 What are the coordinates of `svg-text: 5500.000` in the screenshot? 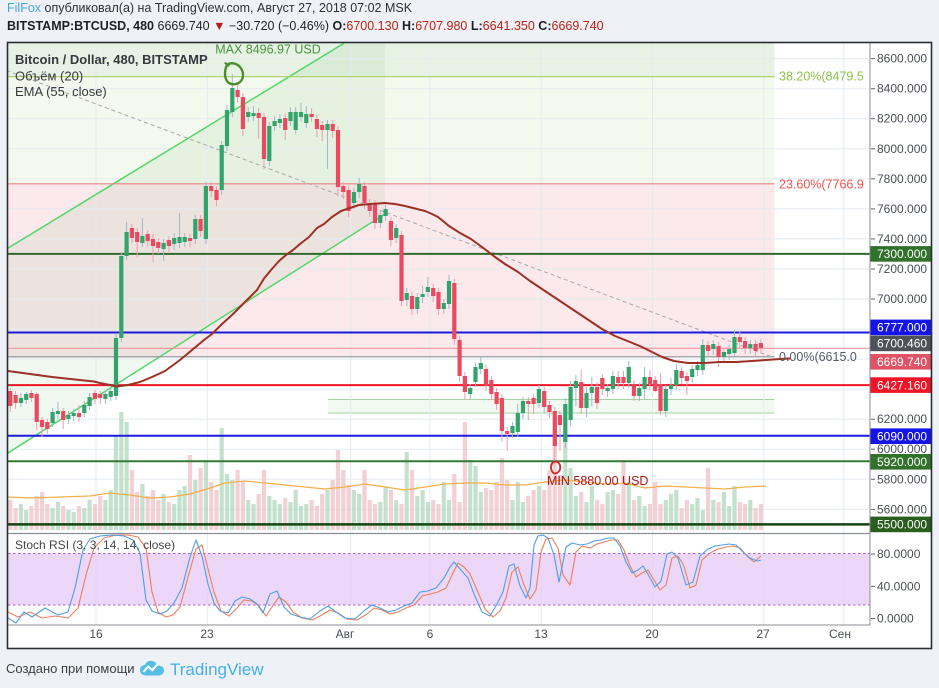 It's located at (902, 525).